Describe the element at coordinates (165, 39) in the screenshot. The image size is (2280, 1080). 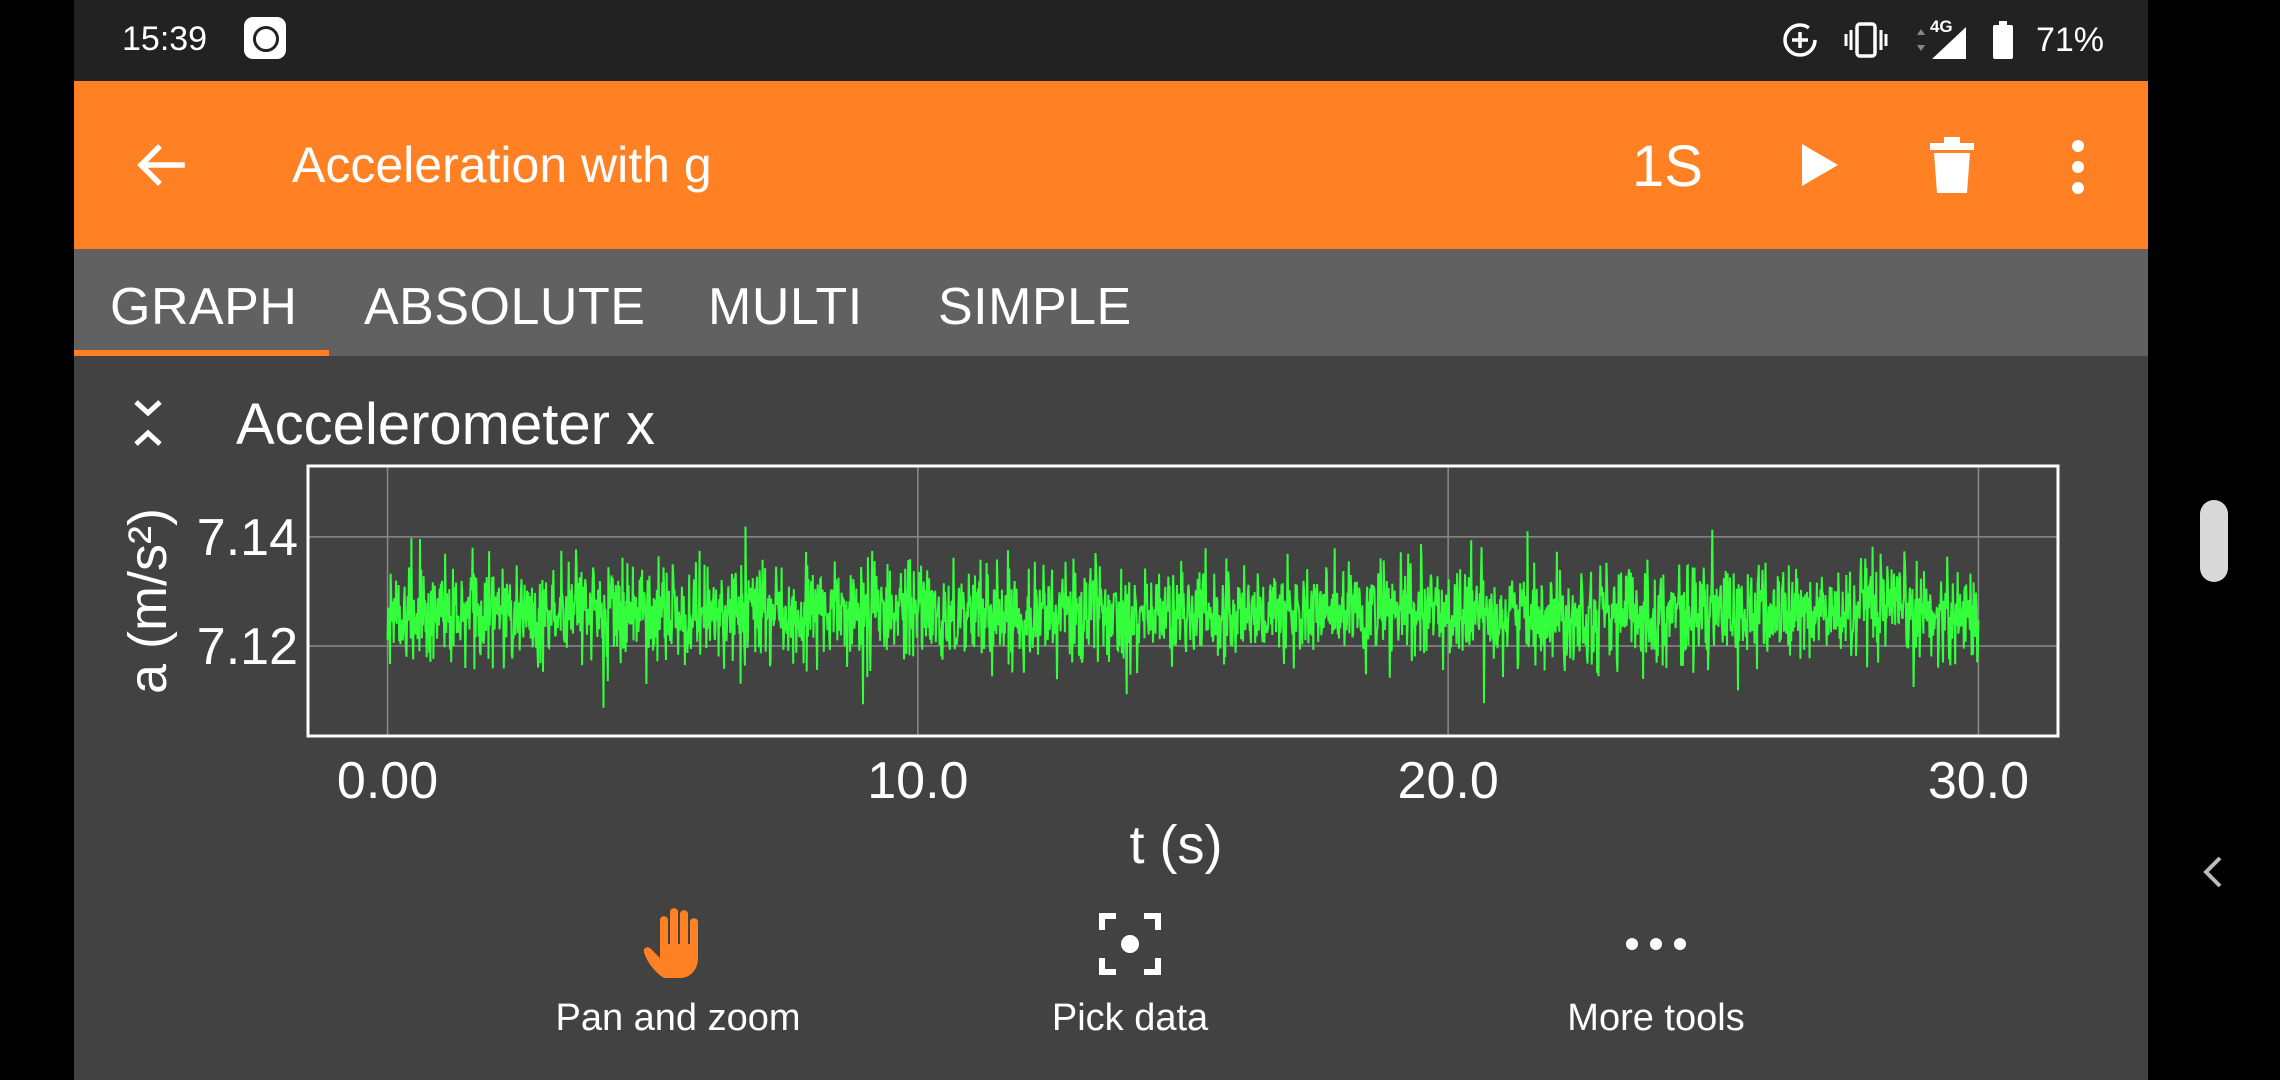
I see `status-time: 15:39` at that location.